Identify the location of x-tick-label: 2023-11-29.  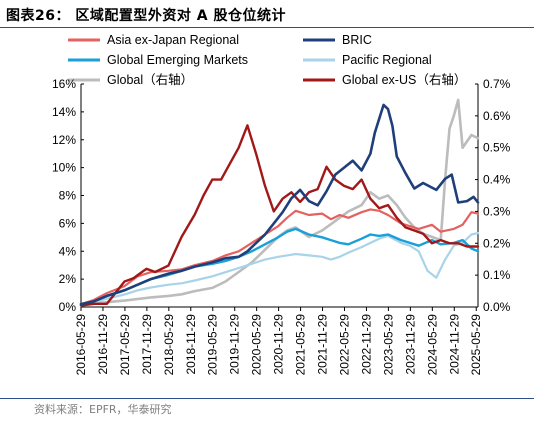
(410, 344).